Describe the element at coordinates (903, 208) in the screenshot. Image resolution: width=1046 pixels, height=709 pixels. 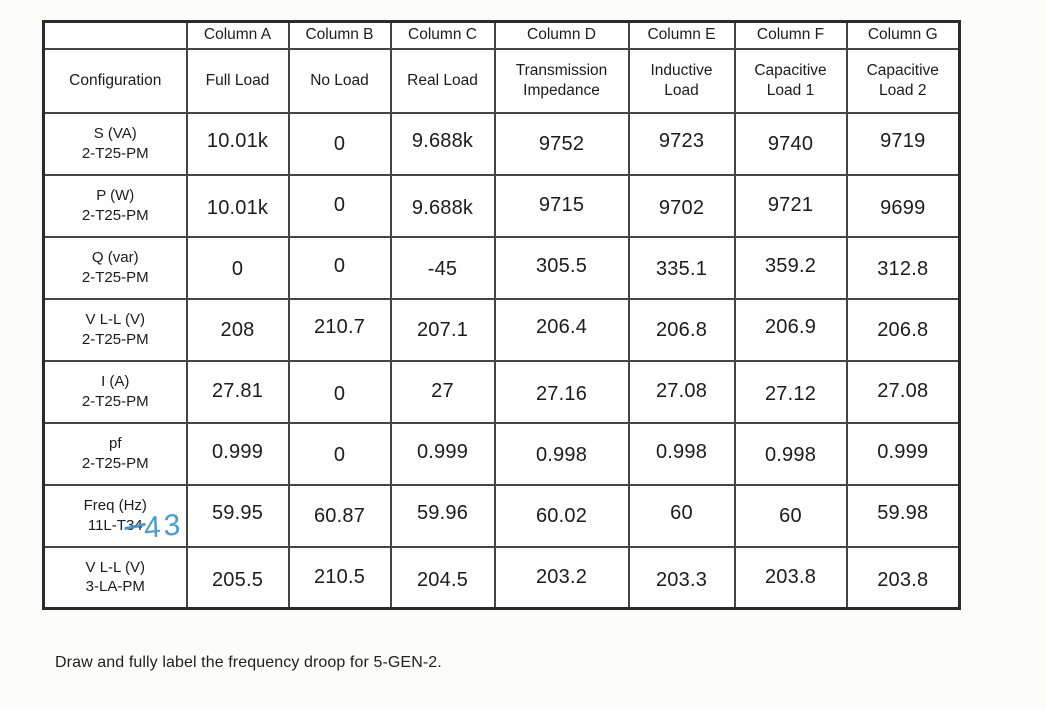
I see `value-text: 9699` at that location.